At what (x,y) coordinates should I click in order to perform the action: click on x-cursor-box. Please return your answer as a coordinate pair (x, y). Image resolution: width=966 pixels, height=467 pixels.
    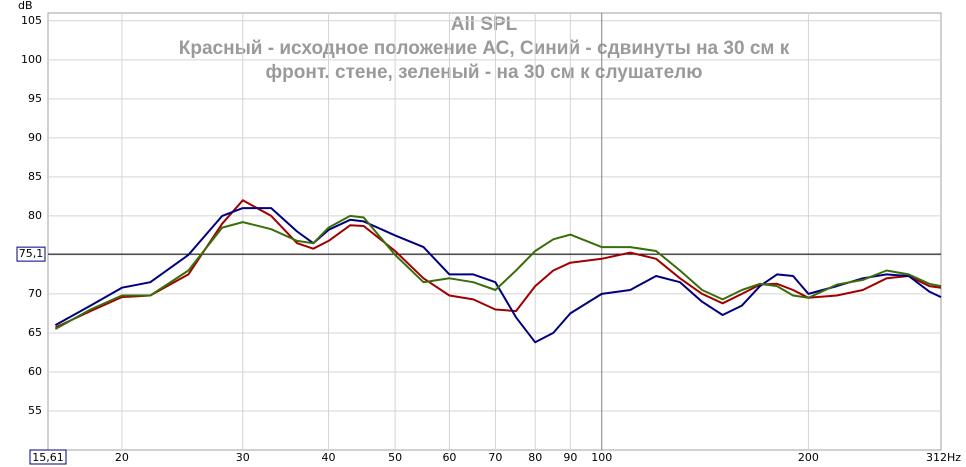
    Looking at the image, I should click on (48, 457).